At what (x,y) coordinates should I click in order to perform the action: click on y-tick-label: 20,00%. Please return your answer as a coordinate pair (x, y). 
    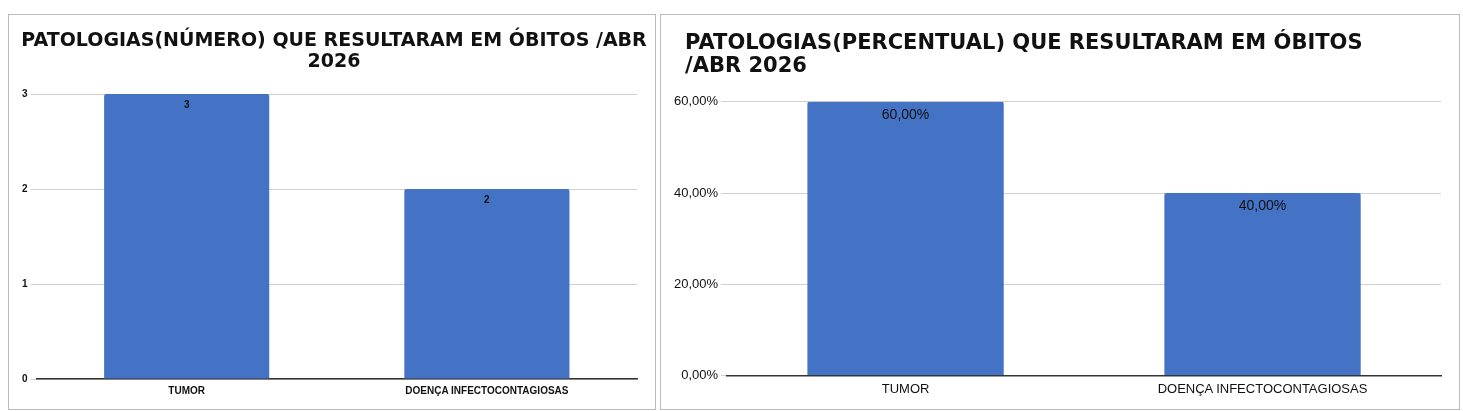
    Looking at the image, I should click on (696, 283).